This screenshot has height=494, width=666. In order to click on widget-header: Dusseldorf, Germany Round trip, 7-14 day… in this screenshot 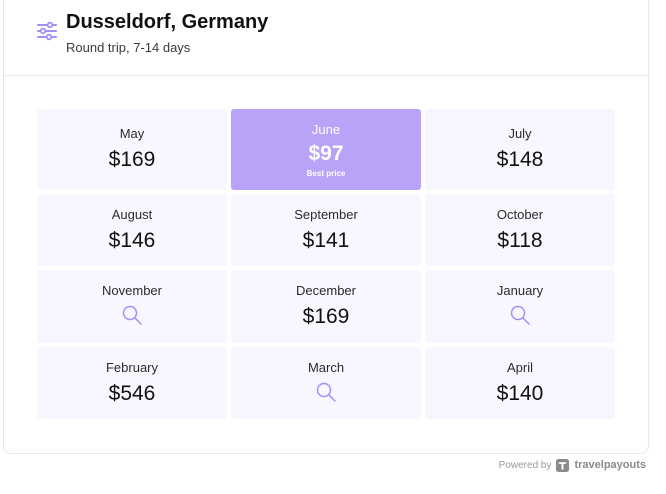, I will do `click(326, 38)`.